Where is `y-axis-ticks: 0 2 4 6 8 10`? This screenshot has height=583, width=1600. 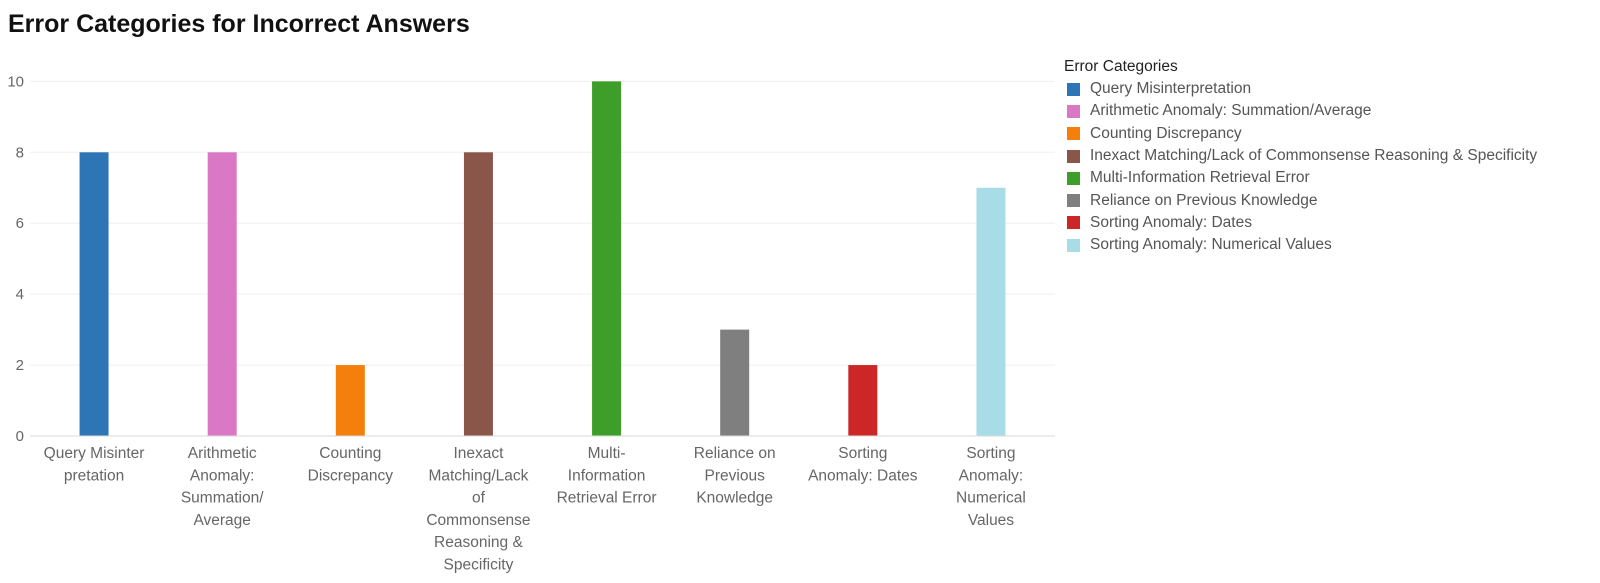 y-axis-ticks: 0 2 4 6 8 10 is located at coordinates (15, 259).